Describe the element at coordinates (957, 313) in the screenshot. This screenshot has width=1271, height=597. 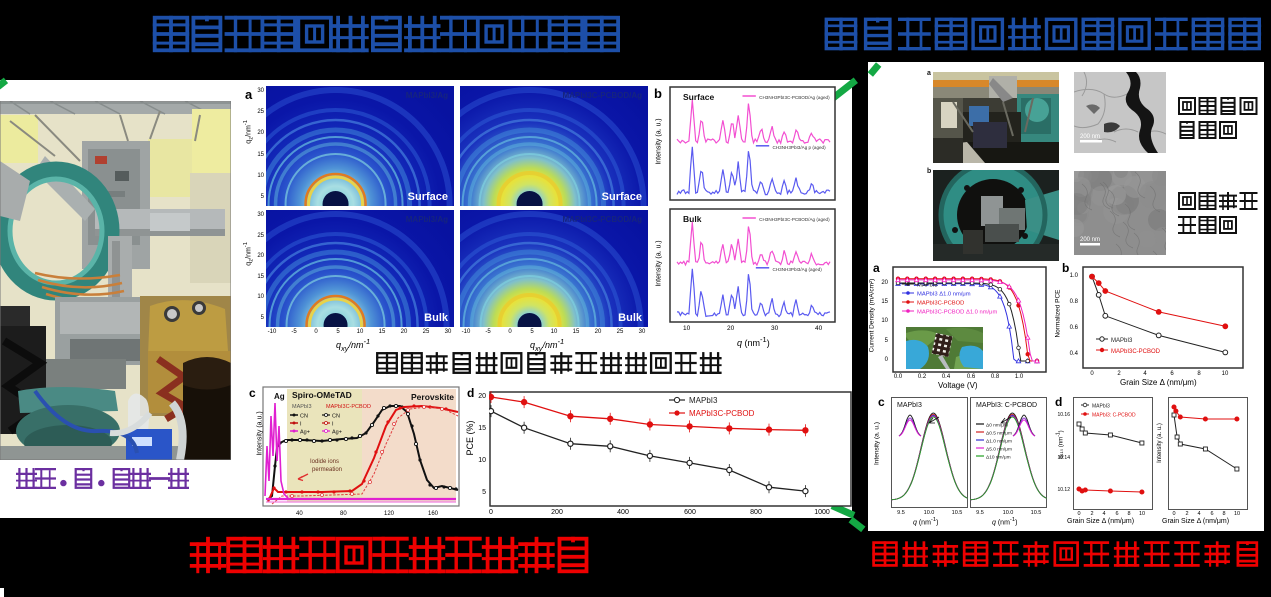
I see `svg-text: MAPbI3C-PCBOD Δ1.0 nm/μm` at that location.